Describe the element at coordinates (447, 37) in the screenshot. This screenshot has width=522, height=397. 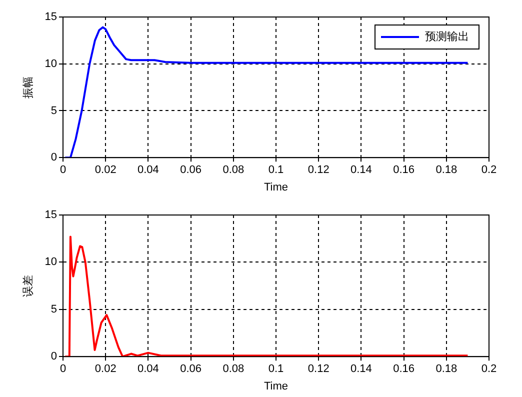
I see `legend-label: 预测输出` at that location.